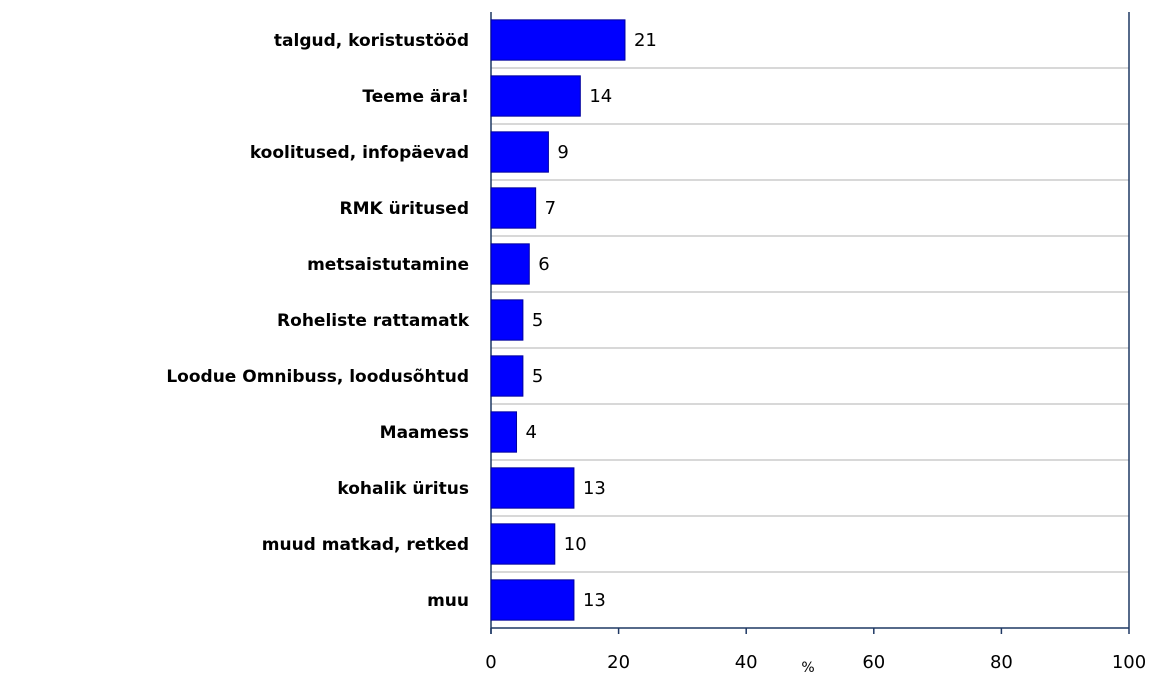 This screenshot has width=1154, height=673. Describe the element at coordinates (371, 41) in the screenshot. I see `y-tick-label: talgud, koristustööd` at that location.